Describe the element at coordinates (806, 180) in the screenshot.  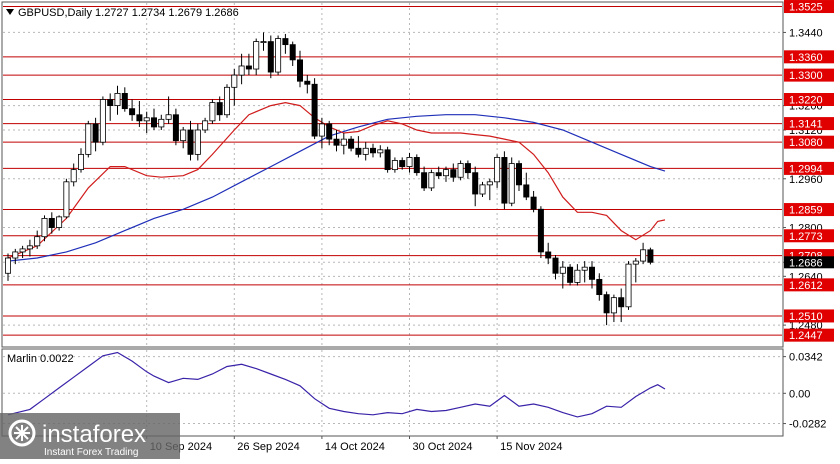
I see `price-tick-label: 1.2960` at that location.